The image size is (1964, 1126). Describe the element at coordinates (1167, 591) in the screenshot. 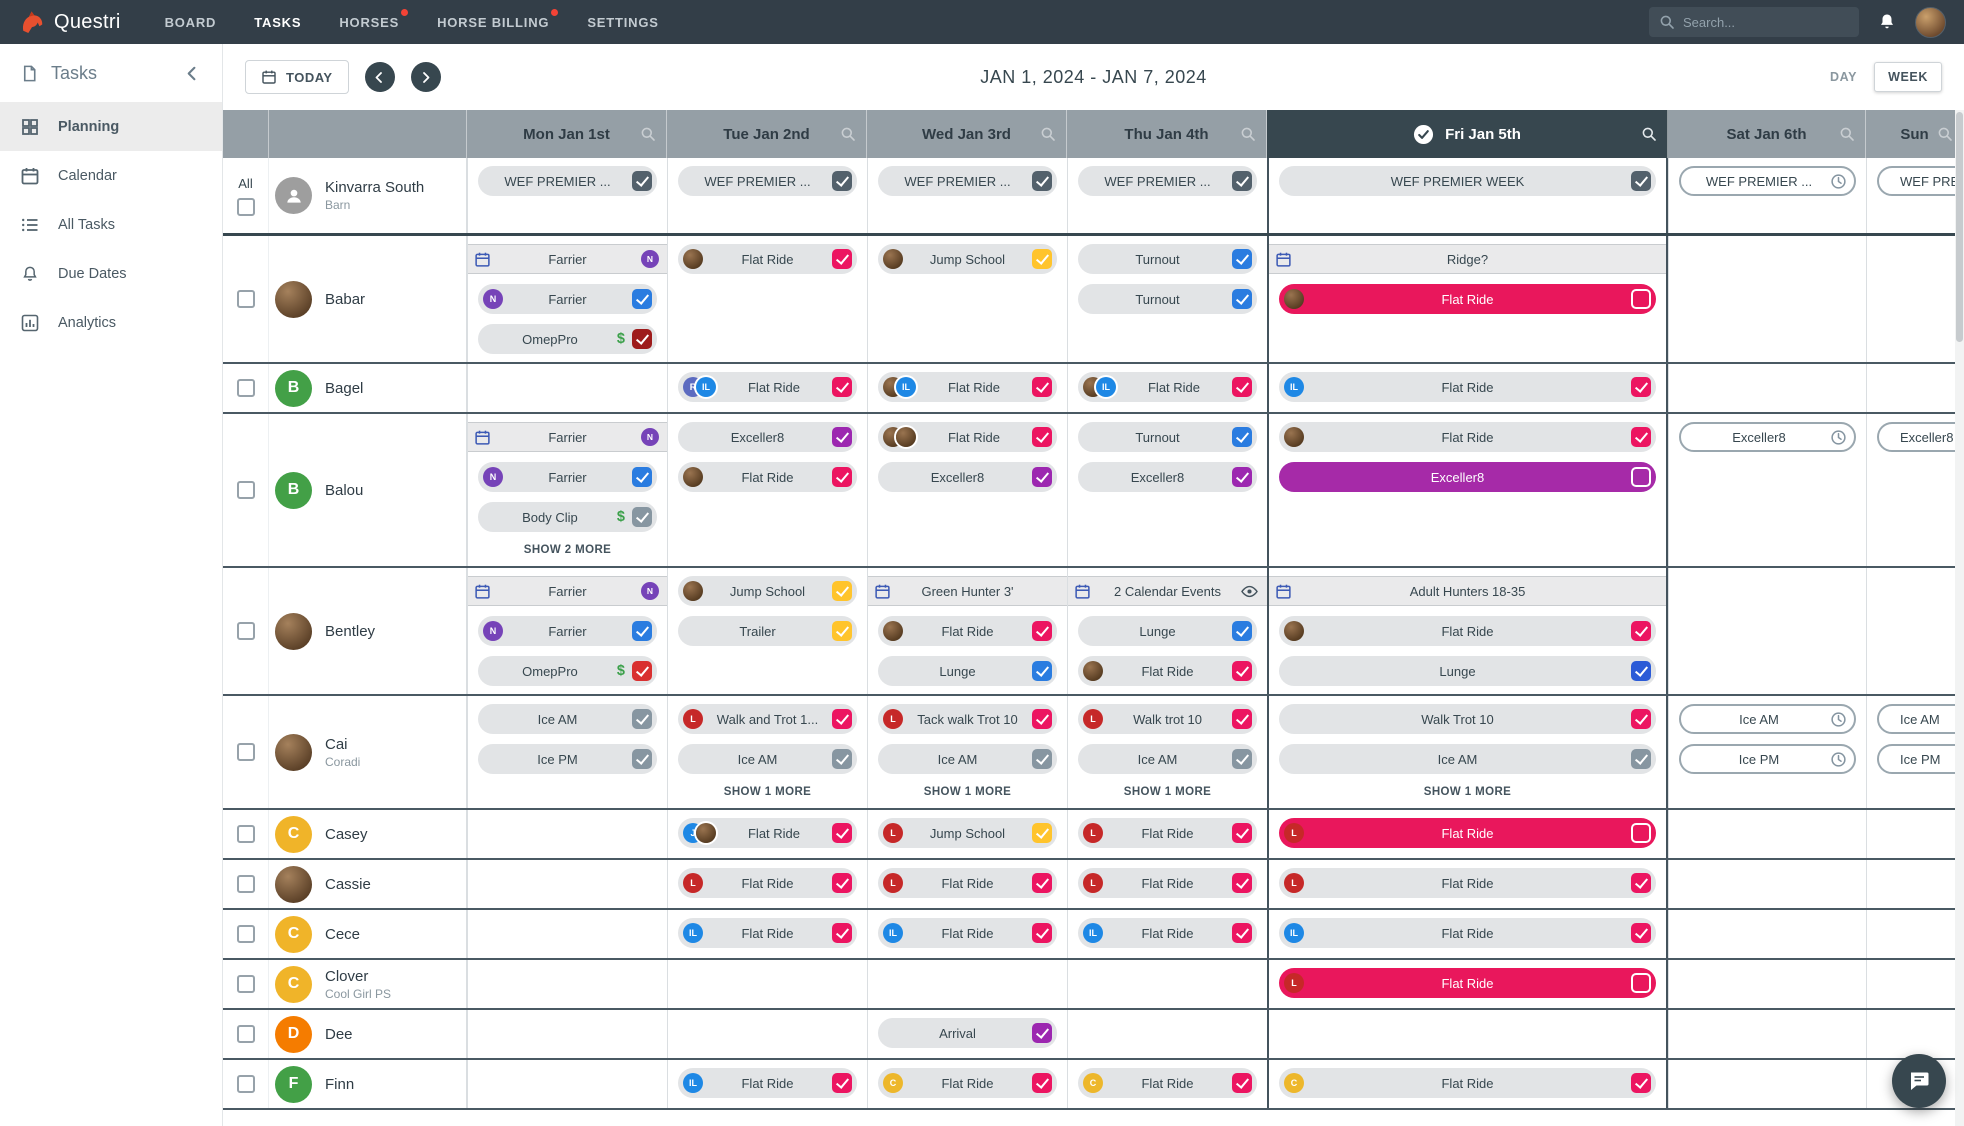

I see `calendar-event: 2 Calendar Events` at that location.